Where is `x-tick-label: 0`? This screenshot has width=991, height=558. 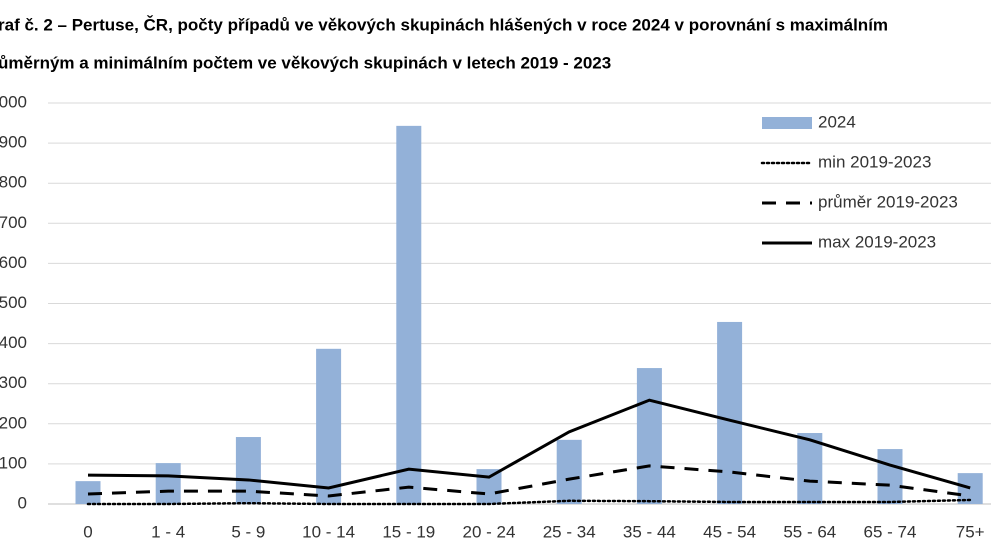 x-tick-label: 0 is located at coordinates (87, 531).